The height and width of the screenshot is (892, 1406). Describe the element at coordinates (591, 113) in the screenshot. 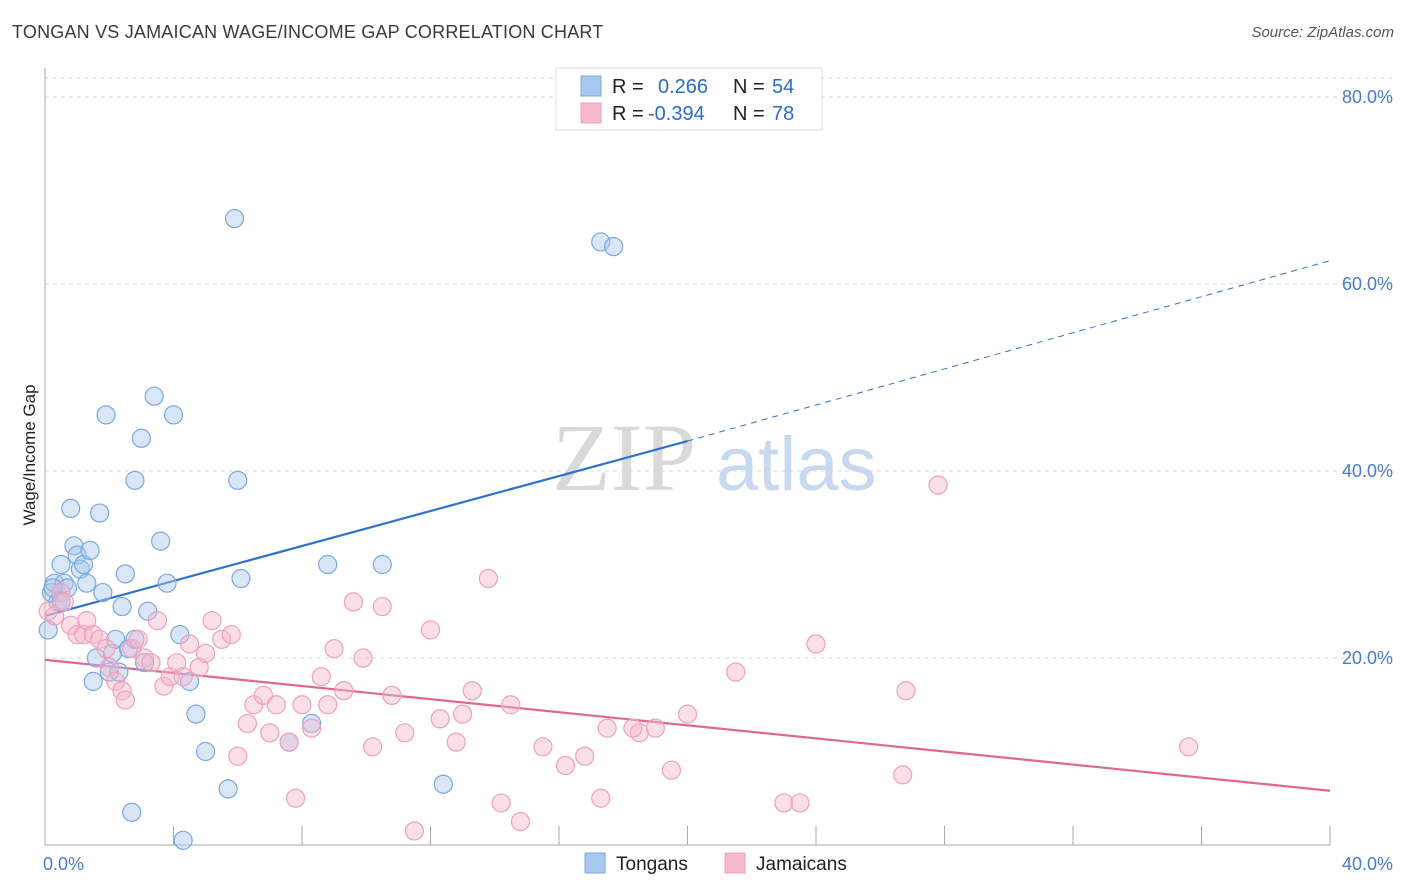

I see `legend-swatch-jamaicans` at that location.